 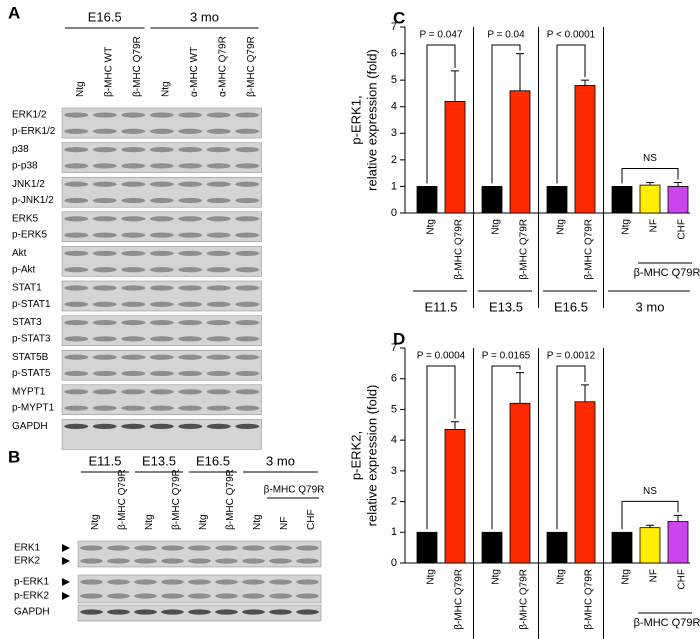 I want to click on y-axis-label: p-ERK1,, so click(x=355, y=119).